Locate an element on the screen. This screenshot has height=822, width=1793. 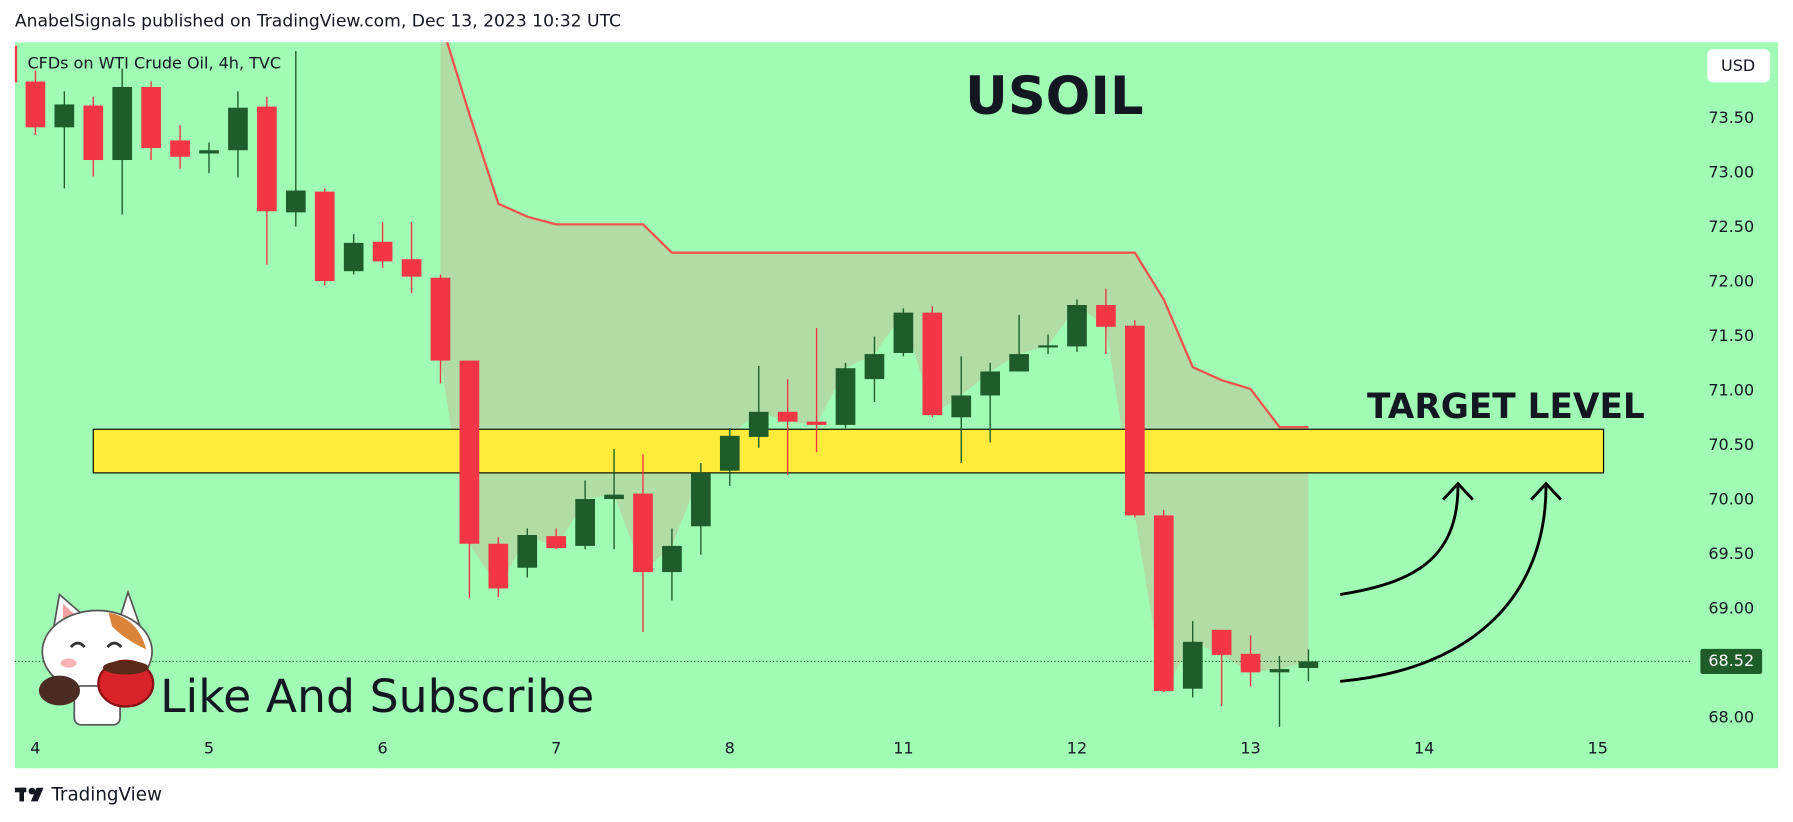
y-tick-label: 70.00 is located at coordinates (1731, 499).